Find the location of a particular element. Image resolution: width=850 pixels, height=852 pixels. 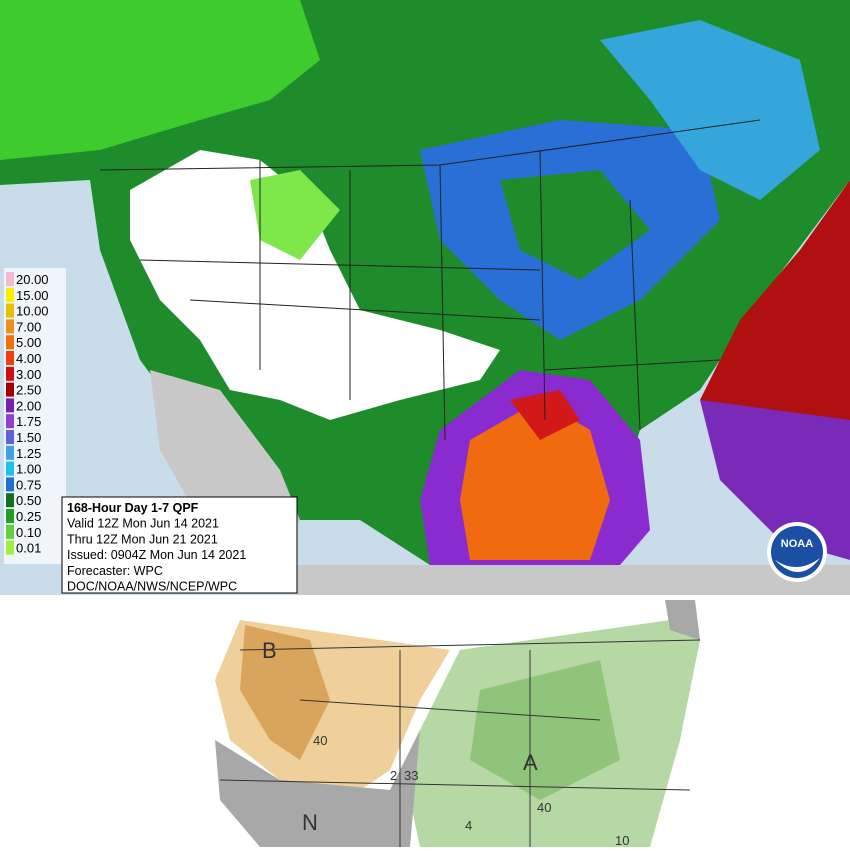

legend-label: 1.25 is located at coordinates (28, 453).